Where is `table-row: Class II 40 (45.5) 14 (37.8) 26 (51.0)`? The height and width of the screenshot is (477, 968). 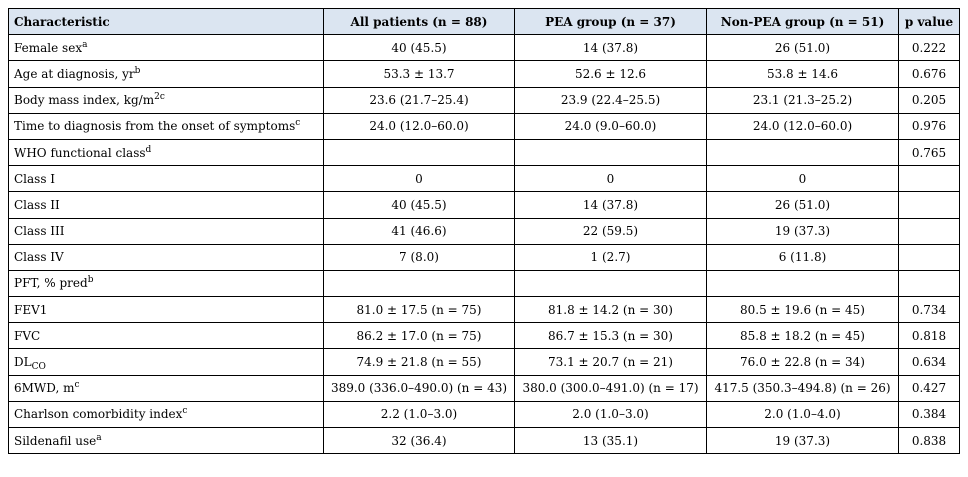 table-row: Class II 40 (45.5) 14 (37.8) 26 (51.0) is located at coordinates (484, 205).